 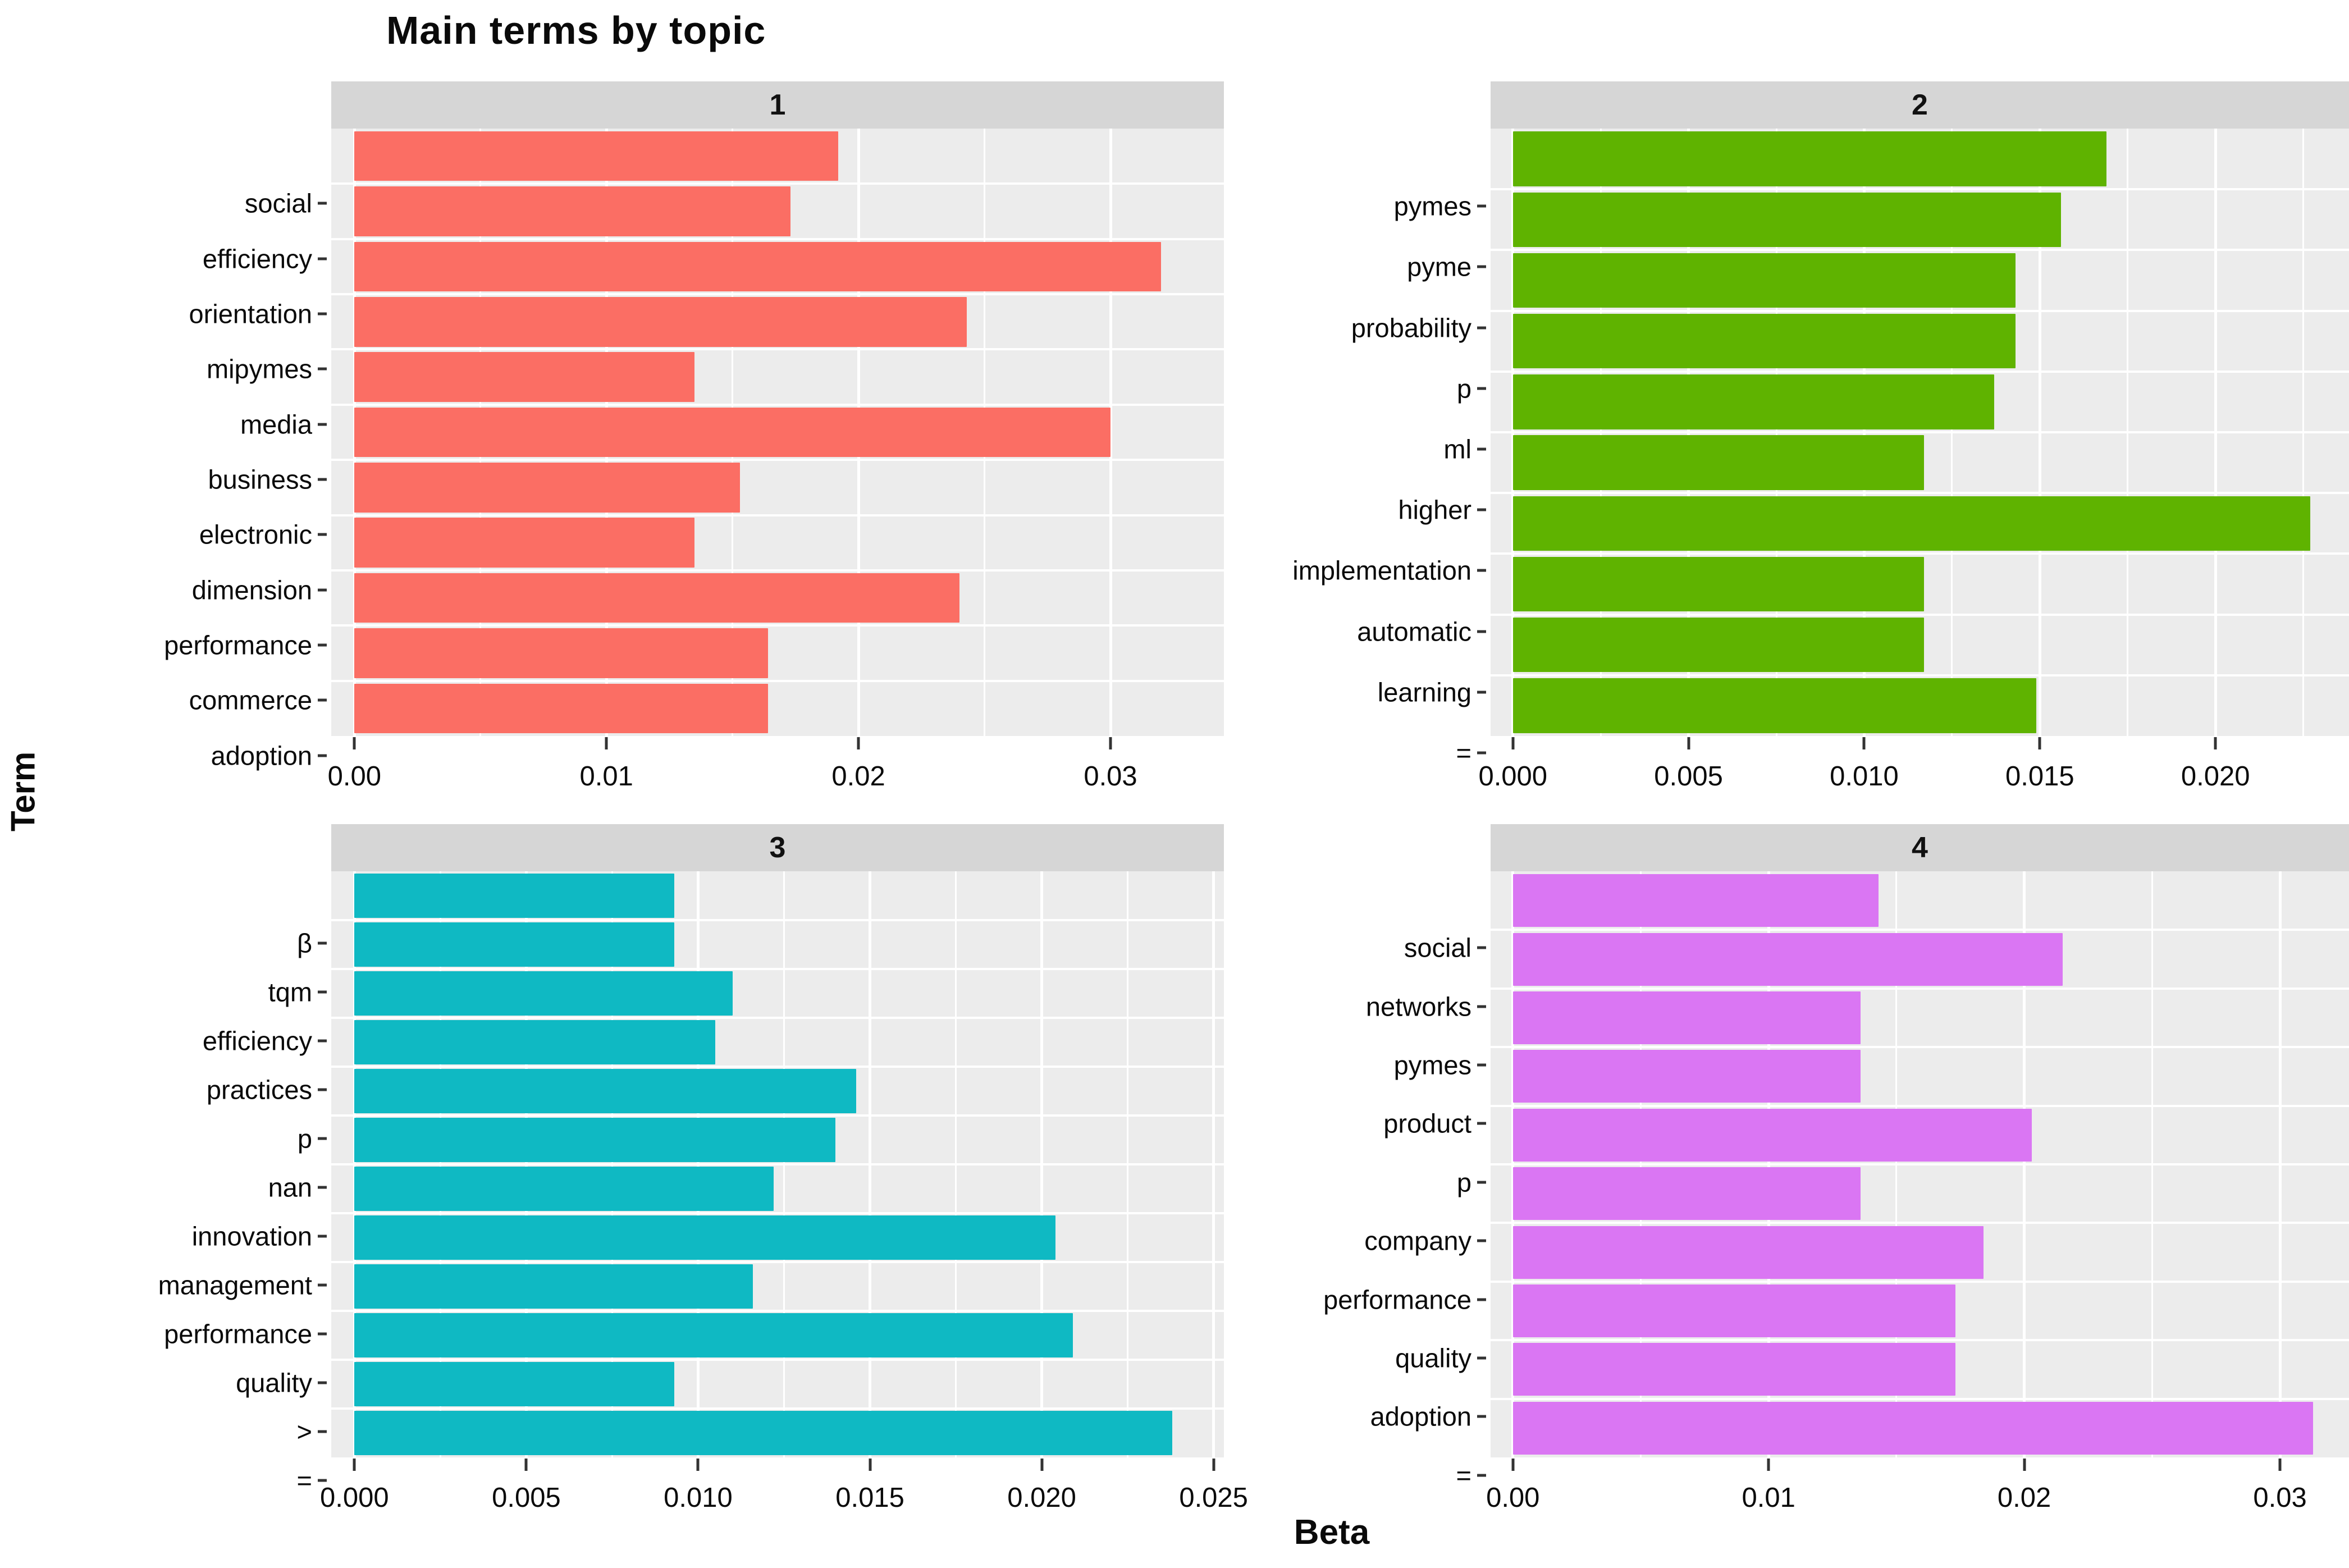 What do you see at coordinates (354, 776) in the screenshot?
I see `x-tick-label: 0.00` at bounding box center [354, 776].